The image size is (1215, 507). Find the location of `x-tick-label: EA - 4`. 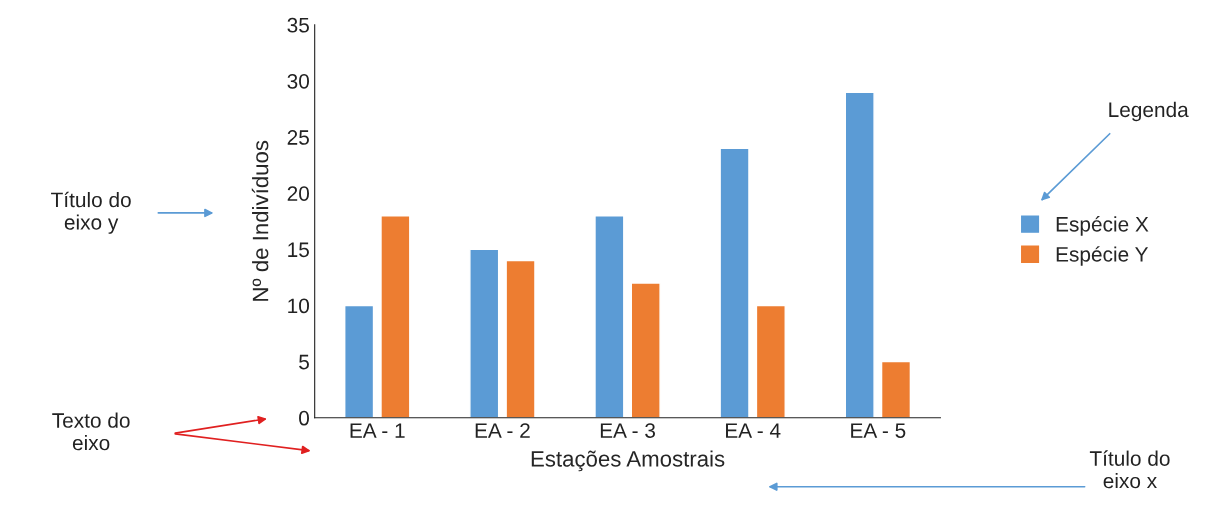

x-tick-label: EA - 4 is located at coordinates (753, 430).